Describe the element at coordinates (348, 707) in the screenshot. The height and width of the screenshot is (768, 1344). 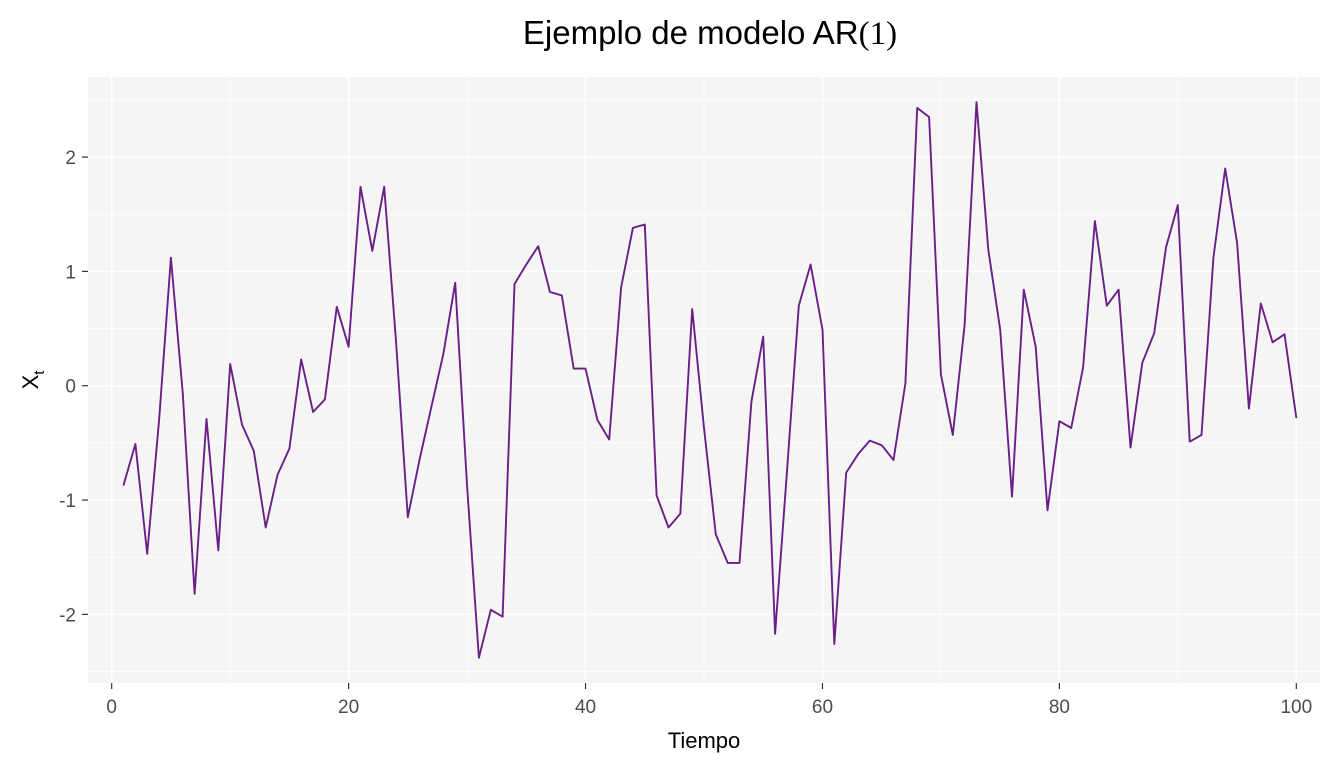
I see `x-tick-label: 20` at that location.